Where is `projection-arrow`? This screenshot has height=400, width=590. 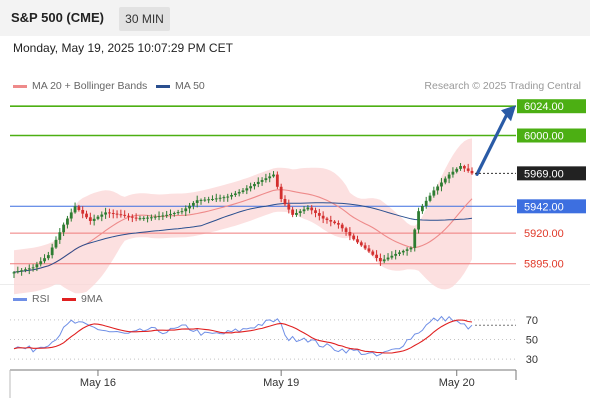 projection-arrow is located at coordinates (491, 145).